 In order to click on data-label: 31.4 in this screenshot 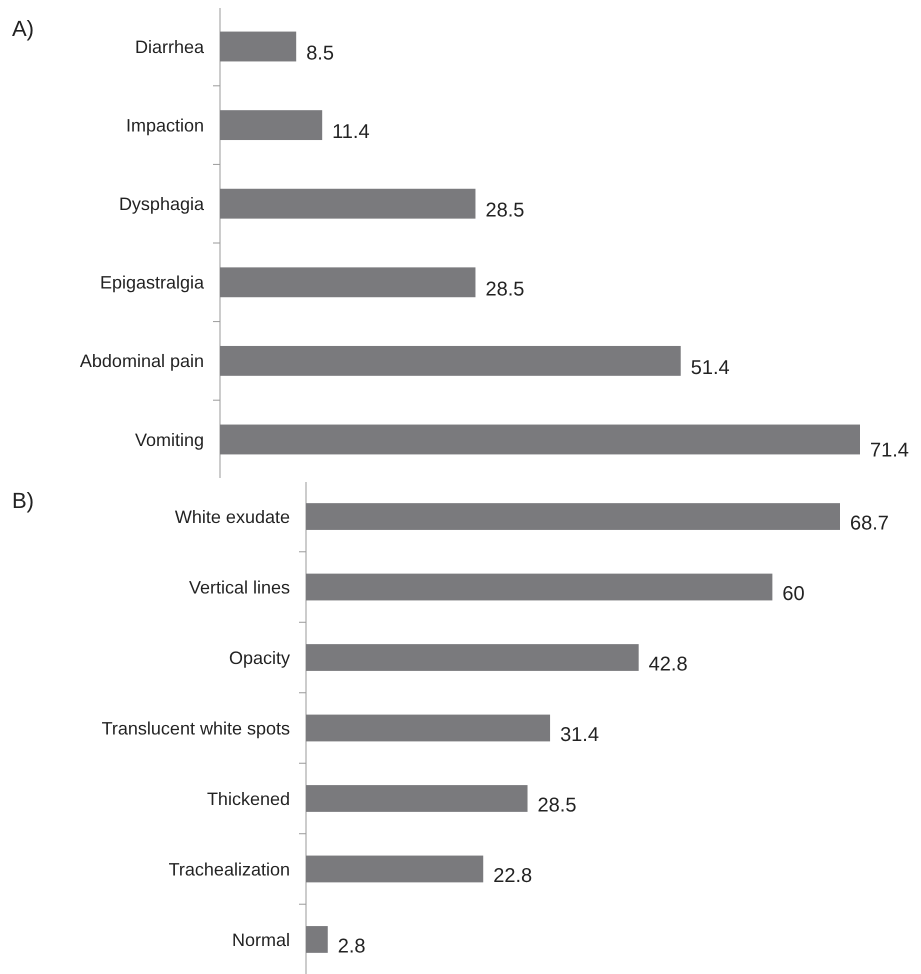, I will do `click(580, 735)`.